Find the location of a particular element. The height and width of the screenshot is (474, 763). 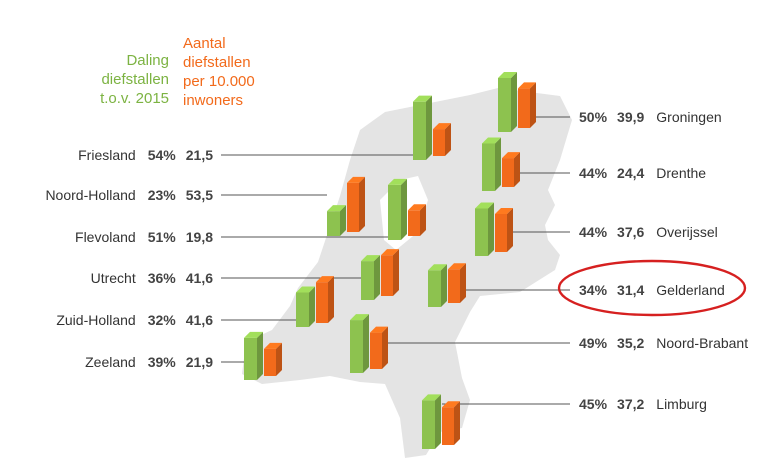

decline-header-line: Daling is located at coordinates (147, 60).